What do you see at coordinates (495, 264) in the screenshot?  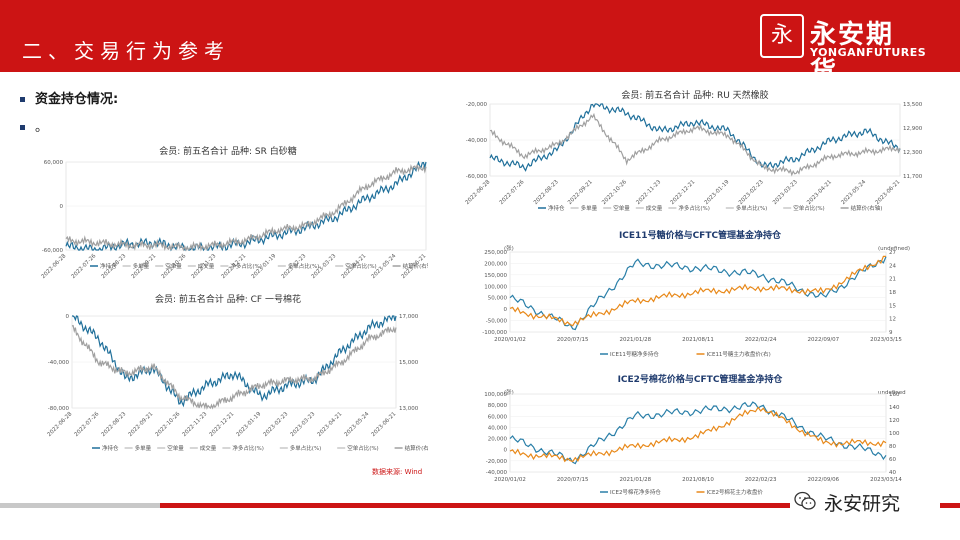 I see `y-left-tick-label: 200,000` at bounding box center [495, 264].